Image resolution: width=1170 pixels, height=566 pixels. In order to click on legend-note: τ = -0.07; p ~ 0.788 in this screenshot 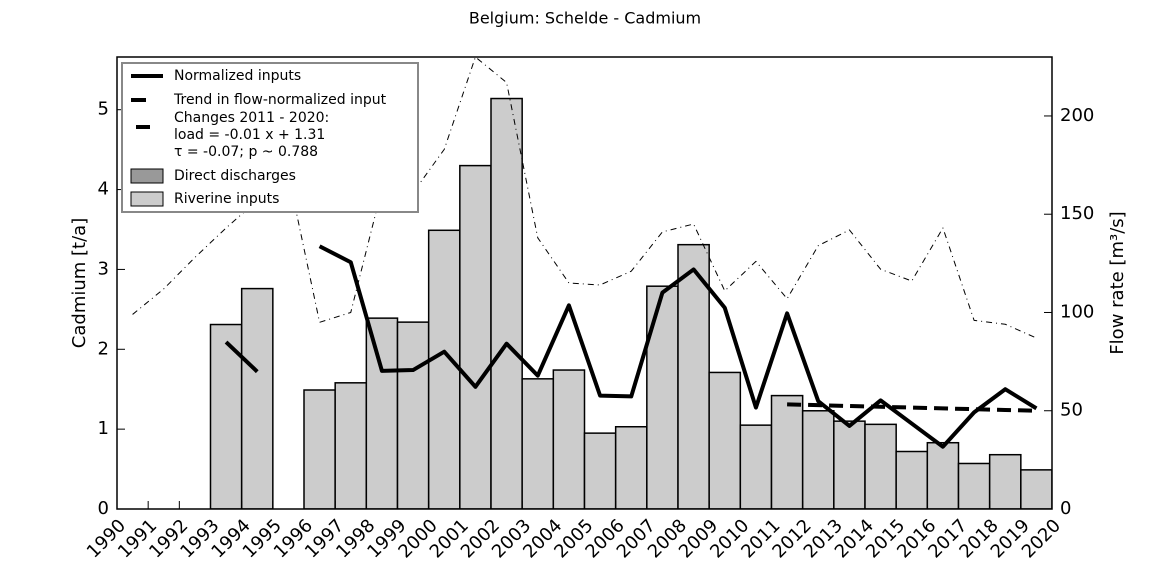, I will do `click(246, 152)`.